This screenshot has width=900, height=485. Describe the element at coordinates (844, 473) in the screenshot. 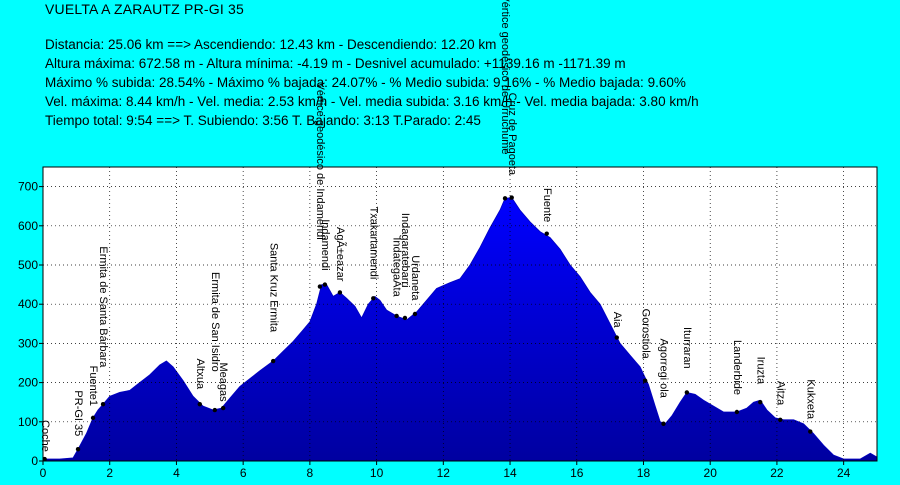

I see `x-tick-label: 24` at that location.